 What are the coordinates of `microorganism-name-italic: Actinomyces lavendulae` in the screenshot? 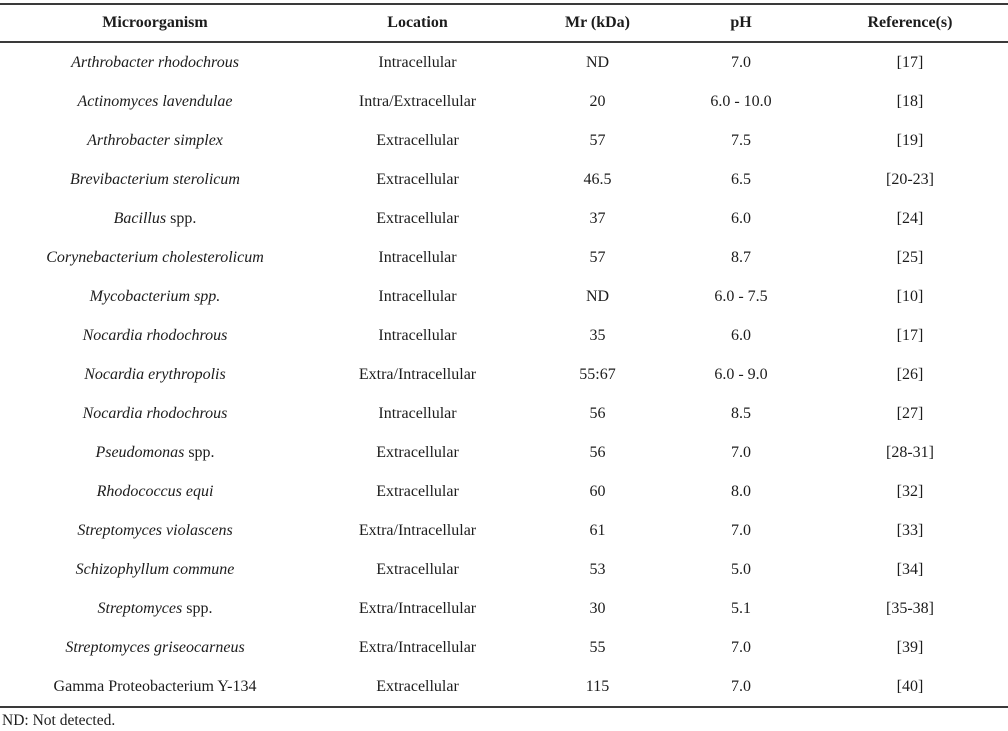 It's located at (155, 101).